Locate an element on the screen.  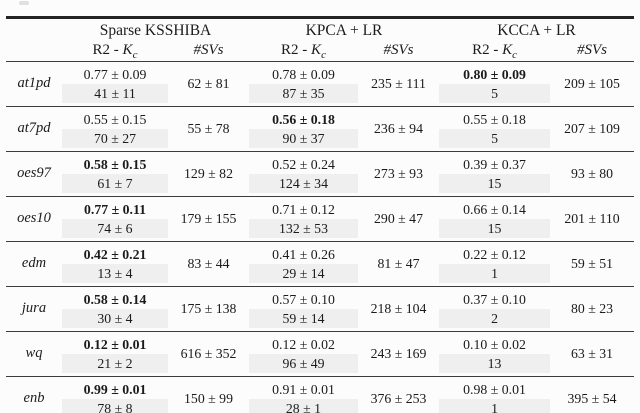
r2-value: 0.58 ± 0.15 is located at coordinates (115, 164).